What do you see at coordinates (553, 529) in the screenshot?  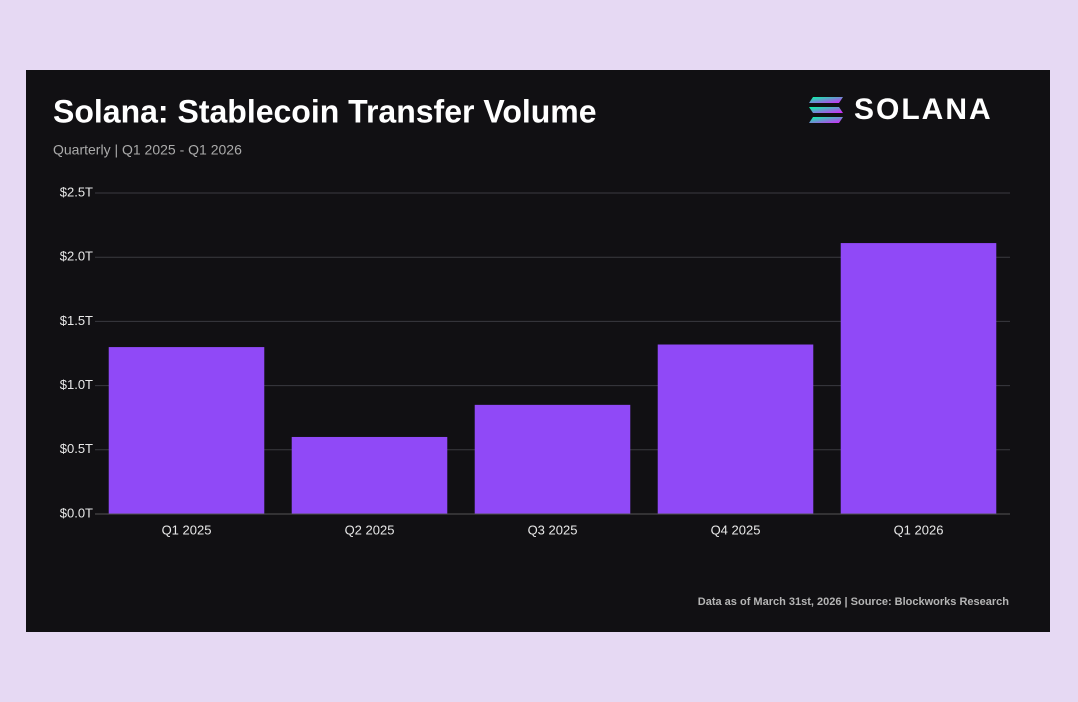 I see `x-tick-label: Q3 2025` at bounding box center [553, 529].